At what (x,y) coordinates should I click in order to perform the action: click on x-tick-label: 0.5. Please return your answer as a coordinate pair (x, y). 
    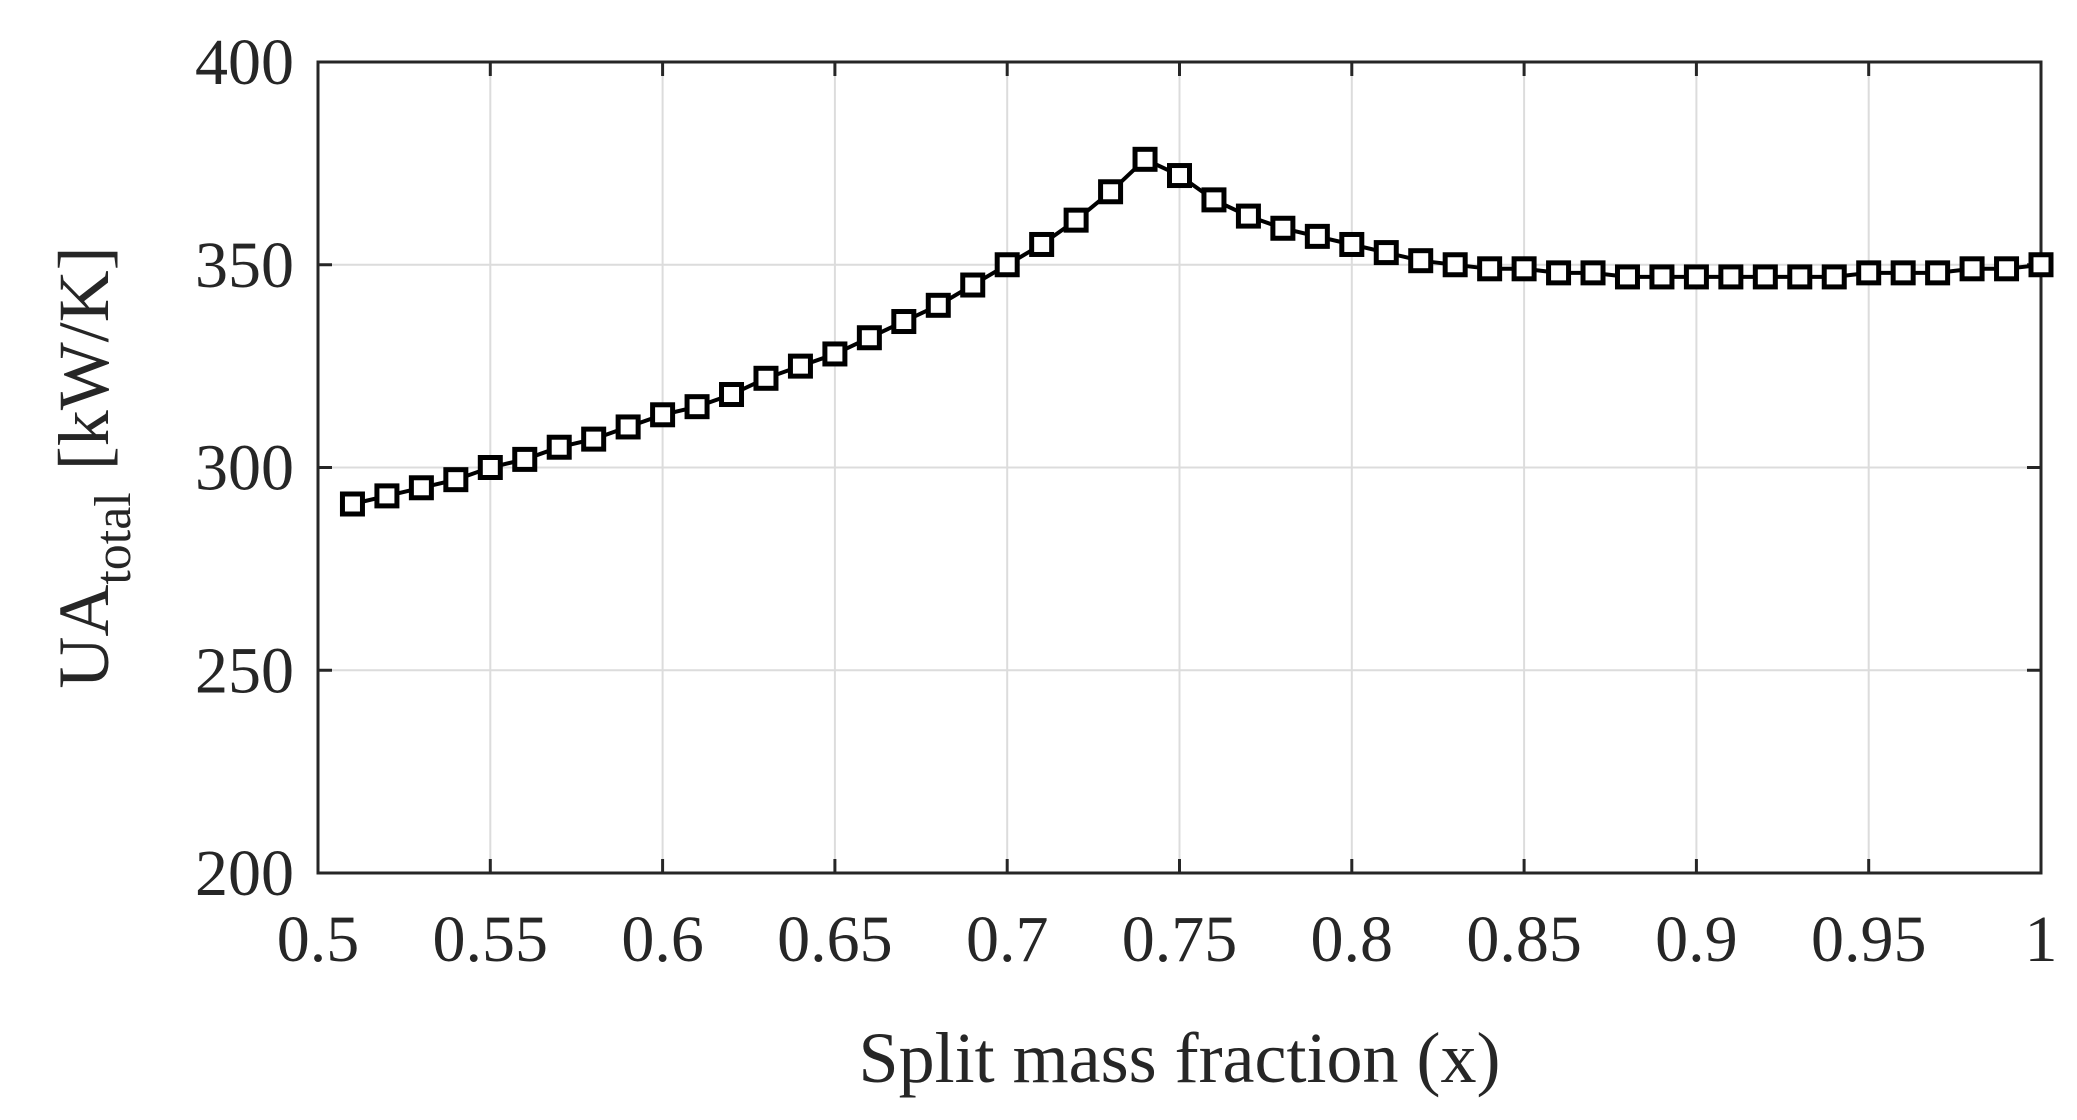
    Looking at the image, I should click on (318, 939).